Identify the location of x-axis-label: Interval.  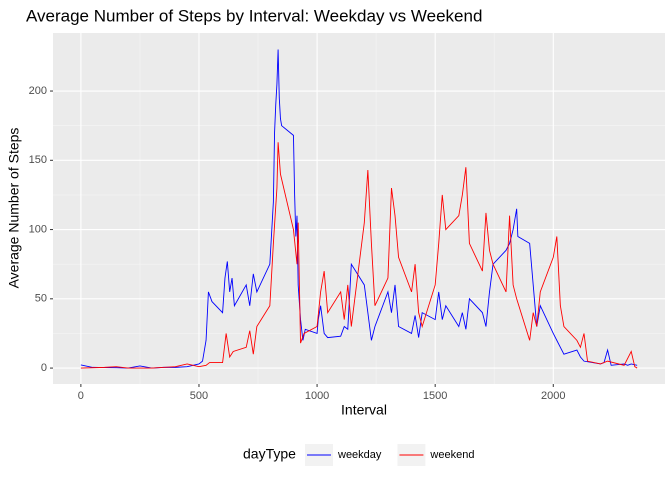
(364, 410).